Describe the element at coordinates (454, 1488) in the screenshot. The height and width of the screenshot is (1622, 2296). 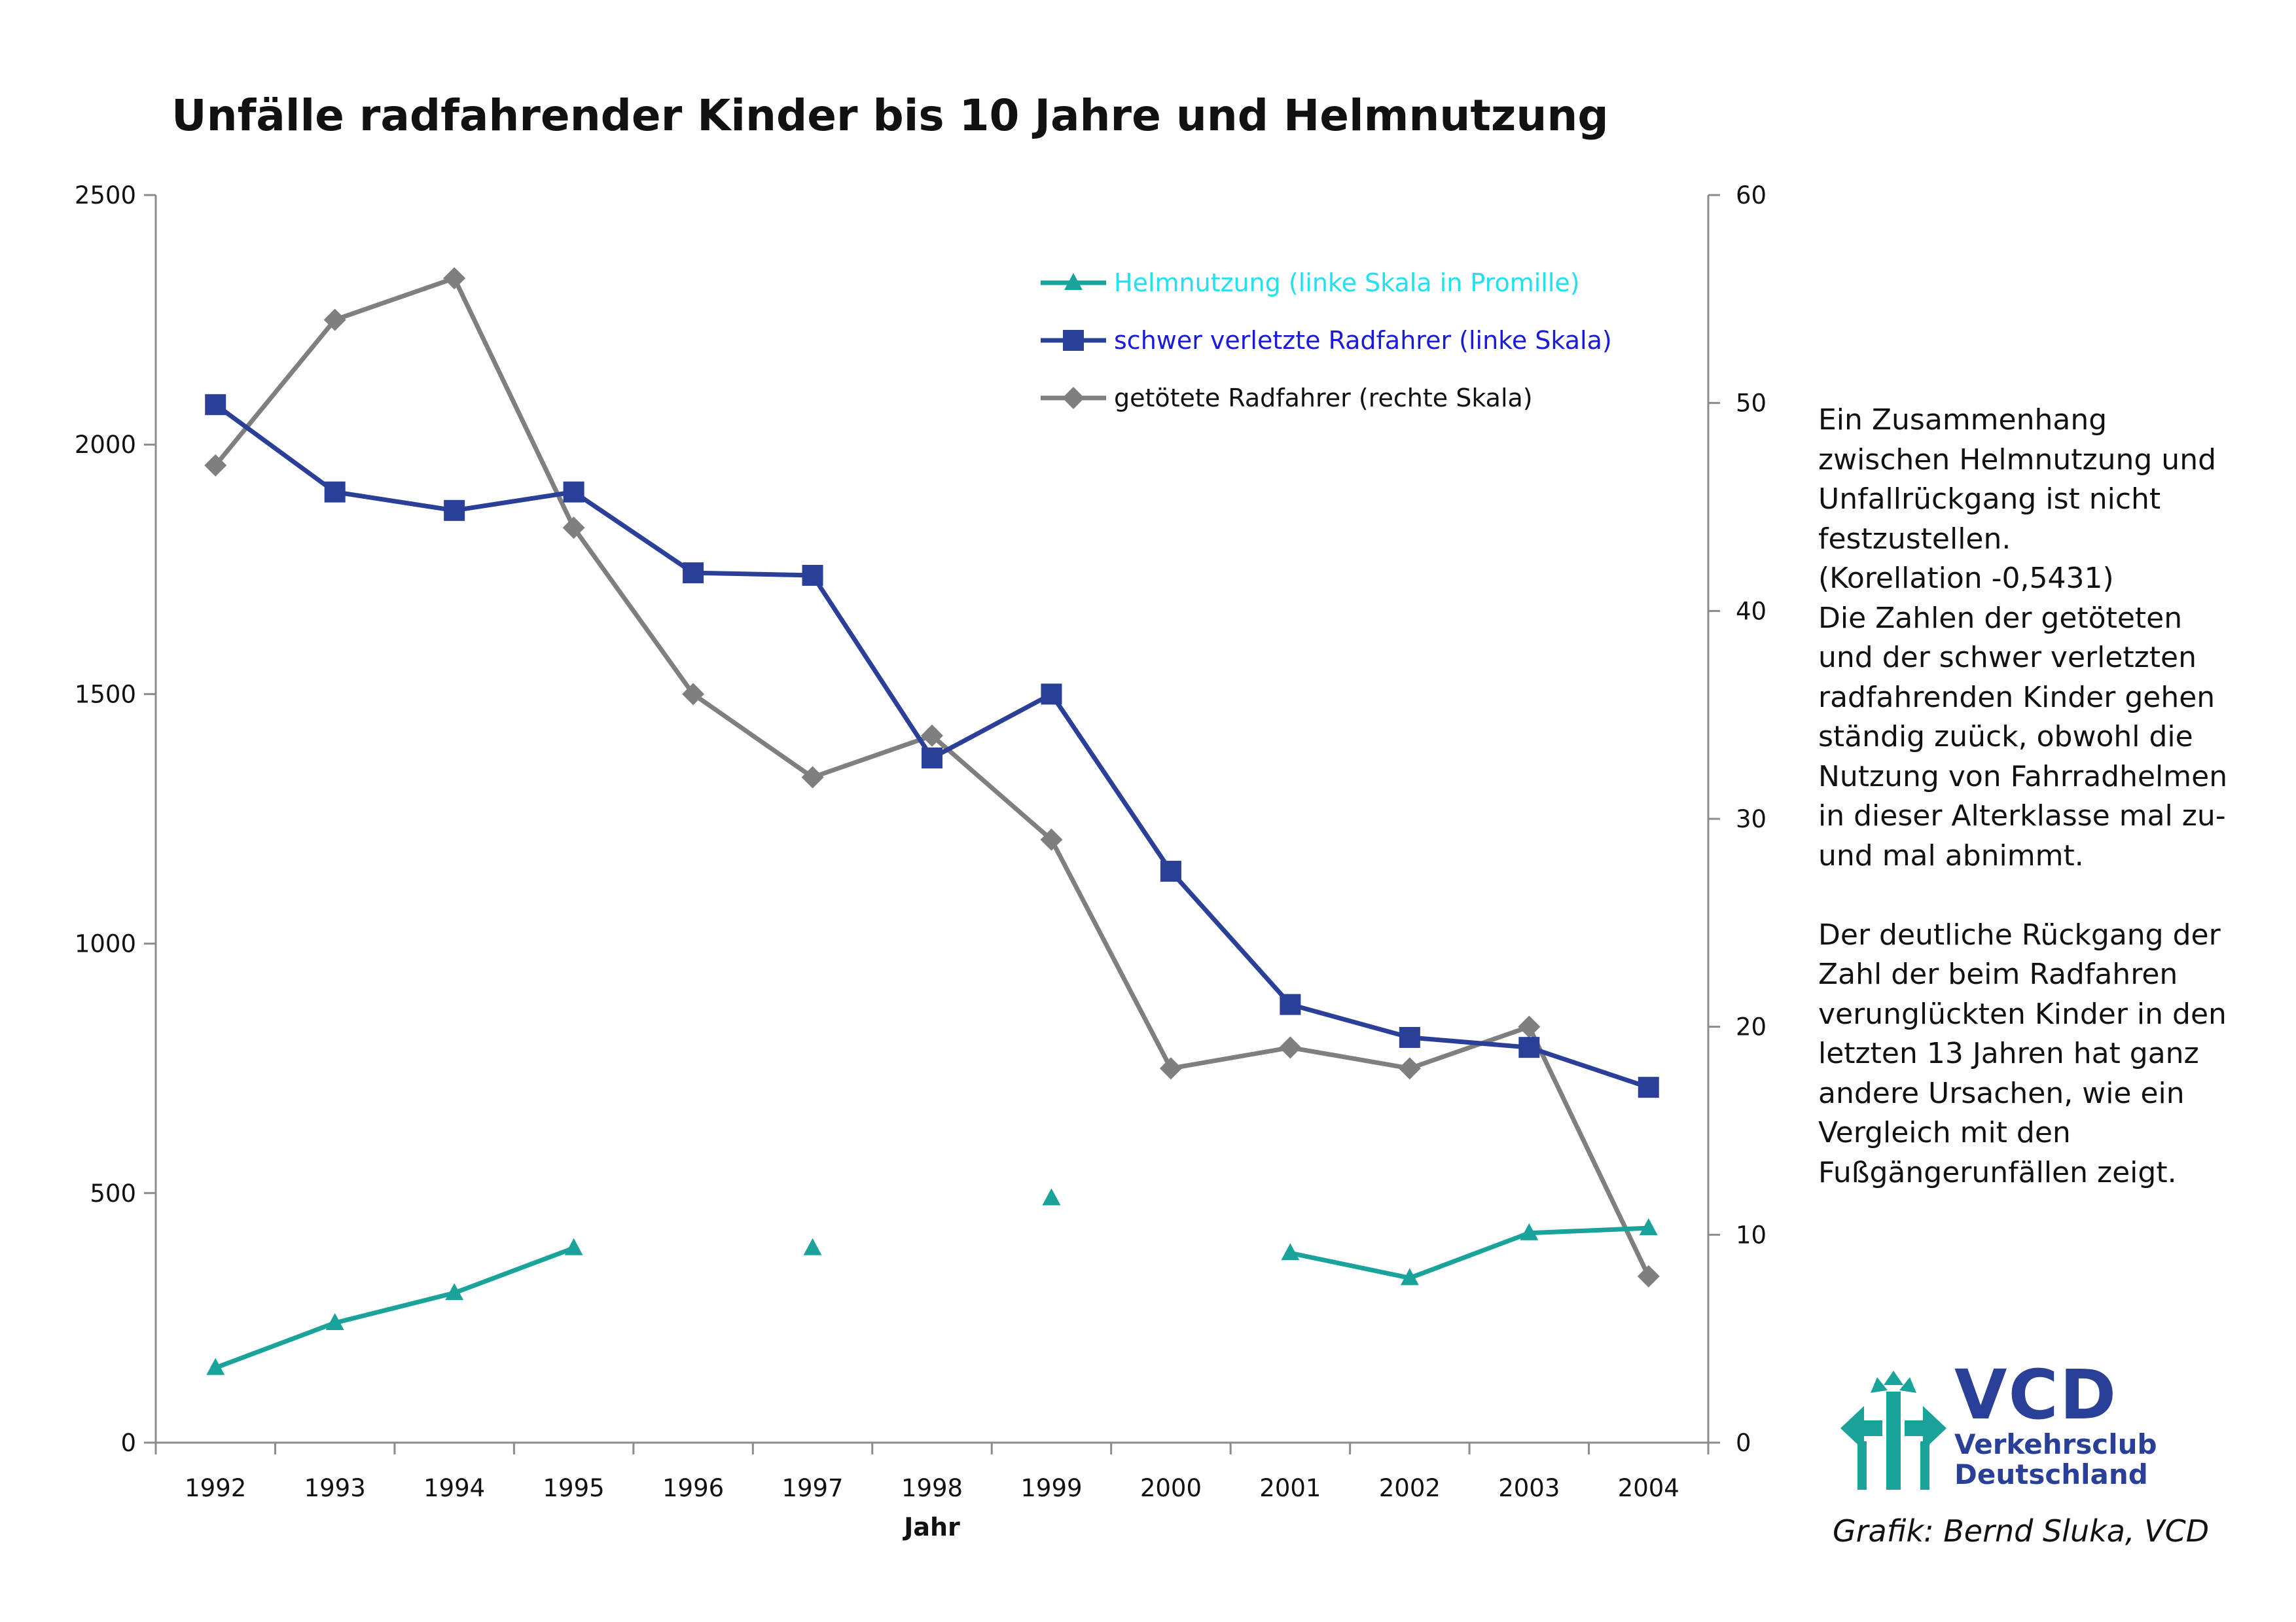
I see `x-tick-label: 1994` at that location.